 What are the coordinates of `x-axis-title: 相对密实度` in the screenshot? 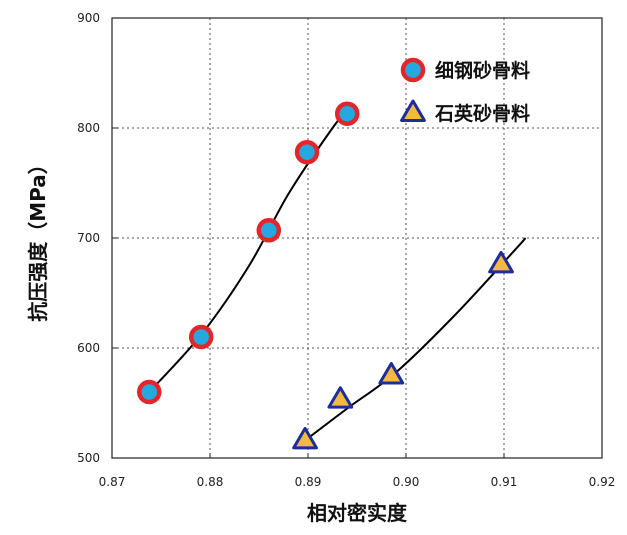 It's located at (357, 513).